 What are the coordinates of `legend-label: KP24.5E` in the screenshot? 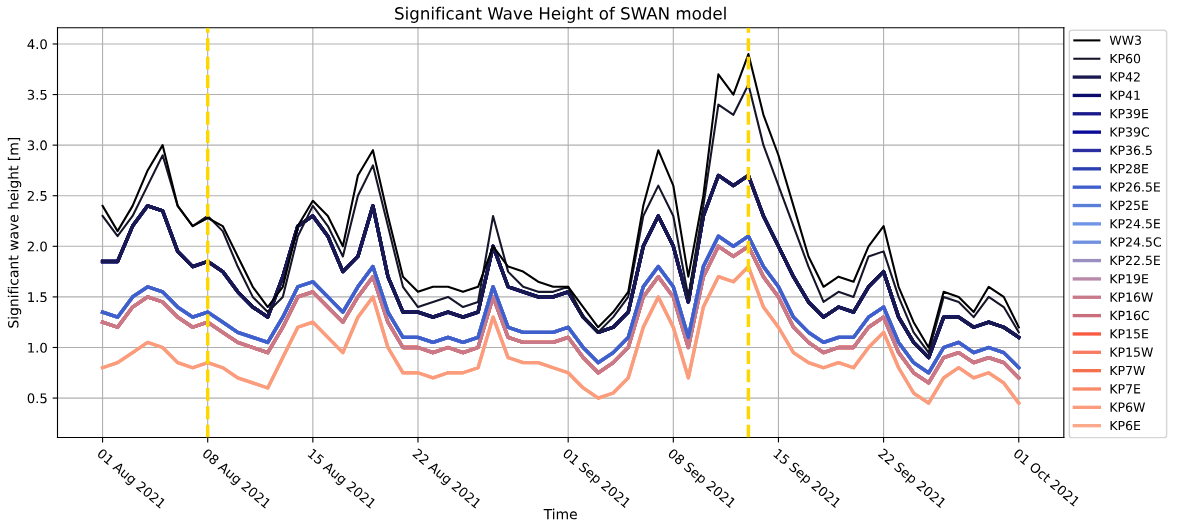 It's located at (1135, 223).